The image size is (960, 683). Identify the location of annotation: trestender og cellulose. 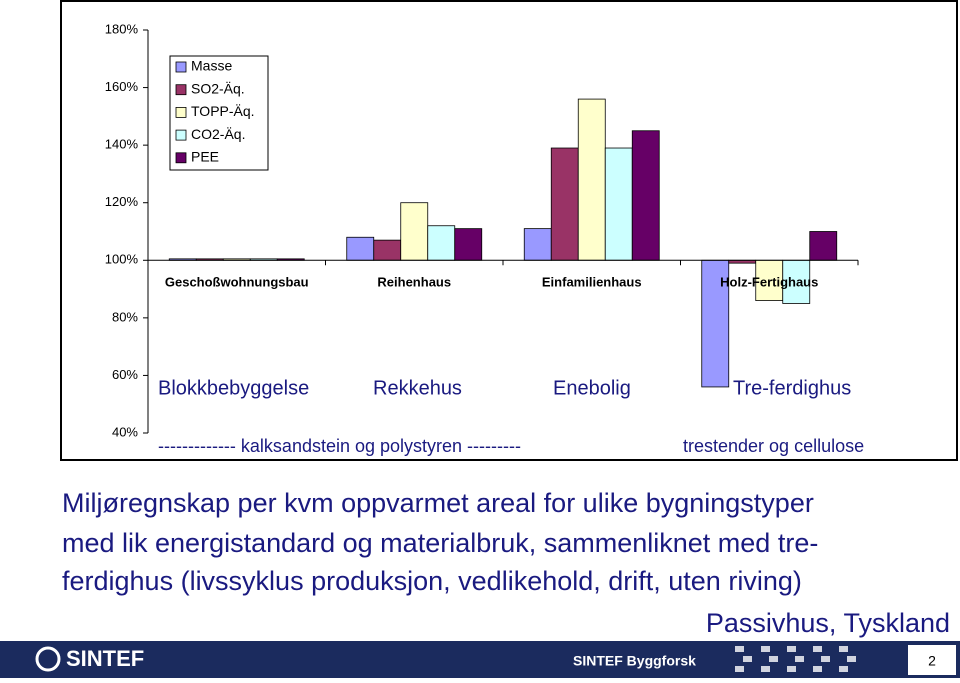
(773, 446).